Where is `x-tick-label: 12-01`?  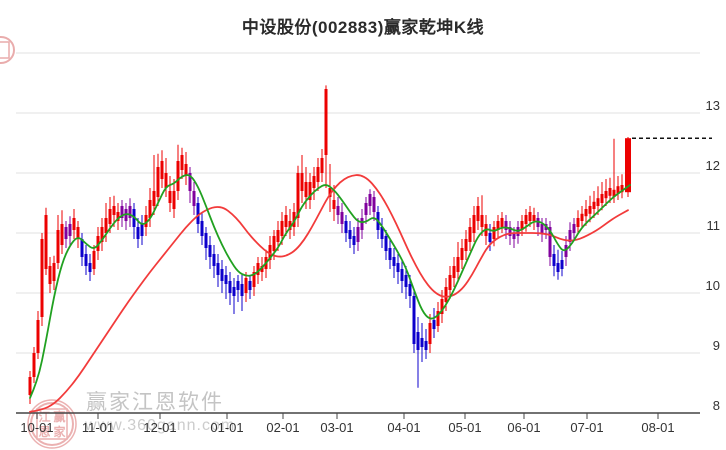 x-tick-label: 12-01 is located at coordinates (159, 427).